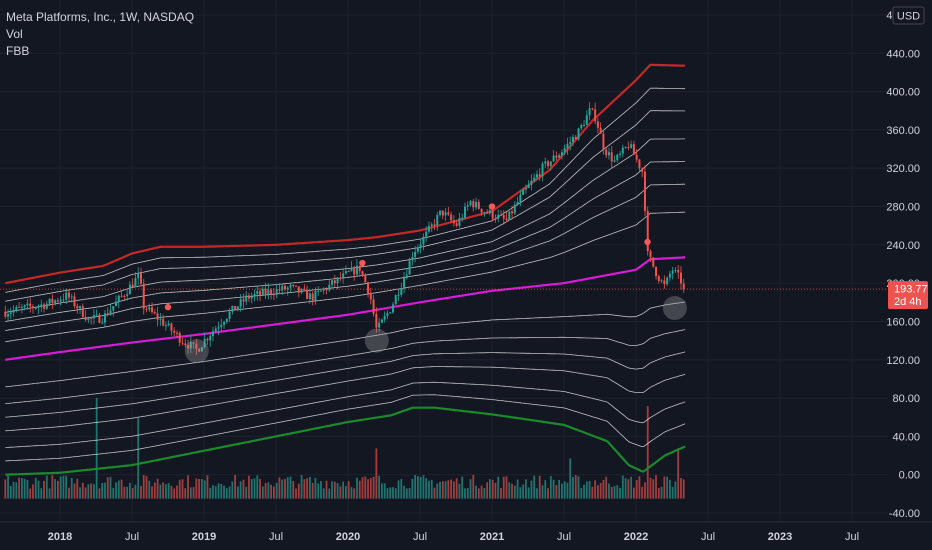 The image size is (932, 550). I want to click on legend-symbol: Meta Platforms, Inc., 1W, NASDAQ, so click(100, 17).